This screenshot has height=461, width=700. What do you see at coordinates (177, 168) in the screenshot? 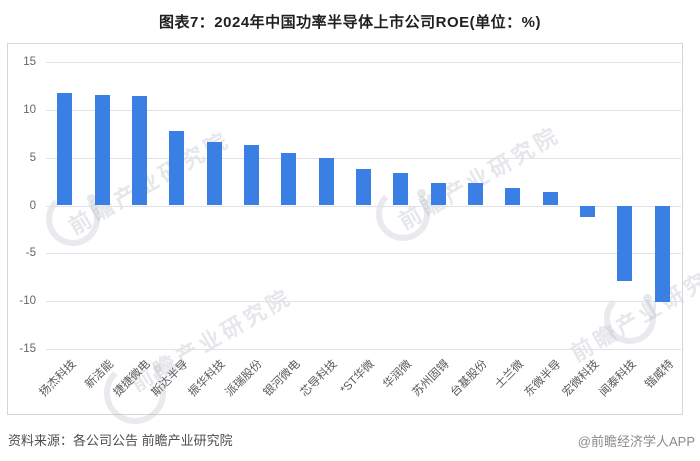
I see `bar-斯达半导` at bounding box center [177, 168].